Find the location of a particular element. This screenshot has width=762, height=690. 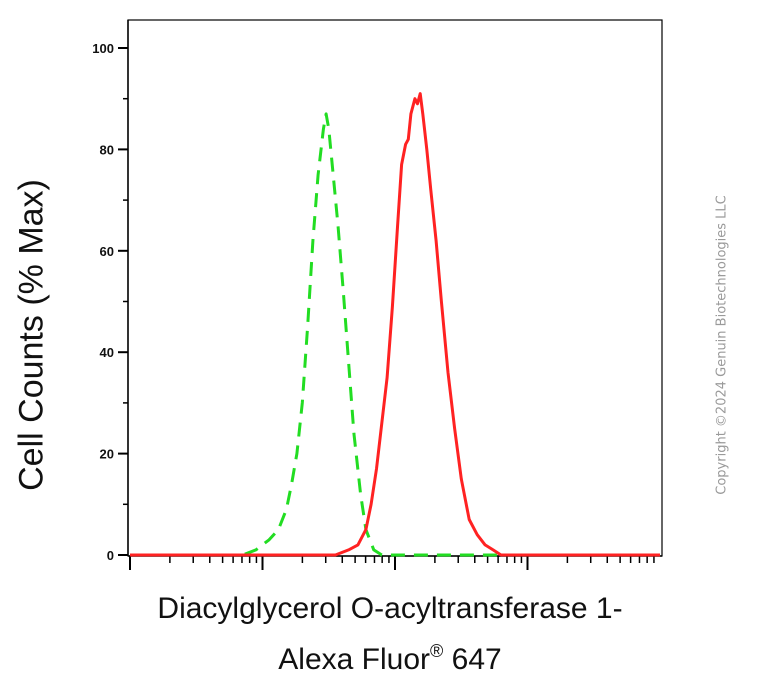

y-tick-label: 20 is located at coordinates (107, 454).